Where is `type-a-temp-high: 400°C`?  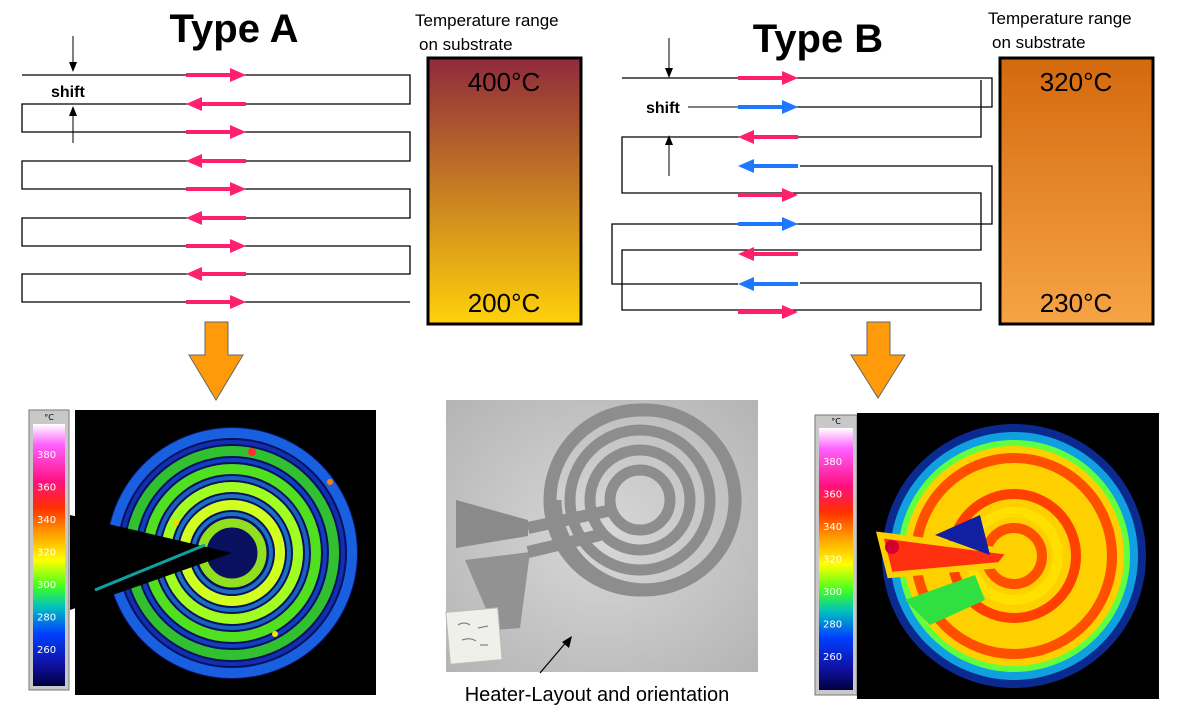 type-a-temp-high: 400°C is located at coordinates (504, 82).